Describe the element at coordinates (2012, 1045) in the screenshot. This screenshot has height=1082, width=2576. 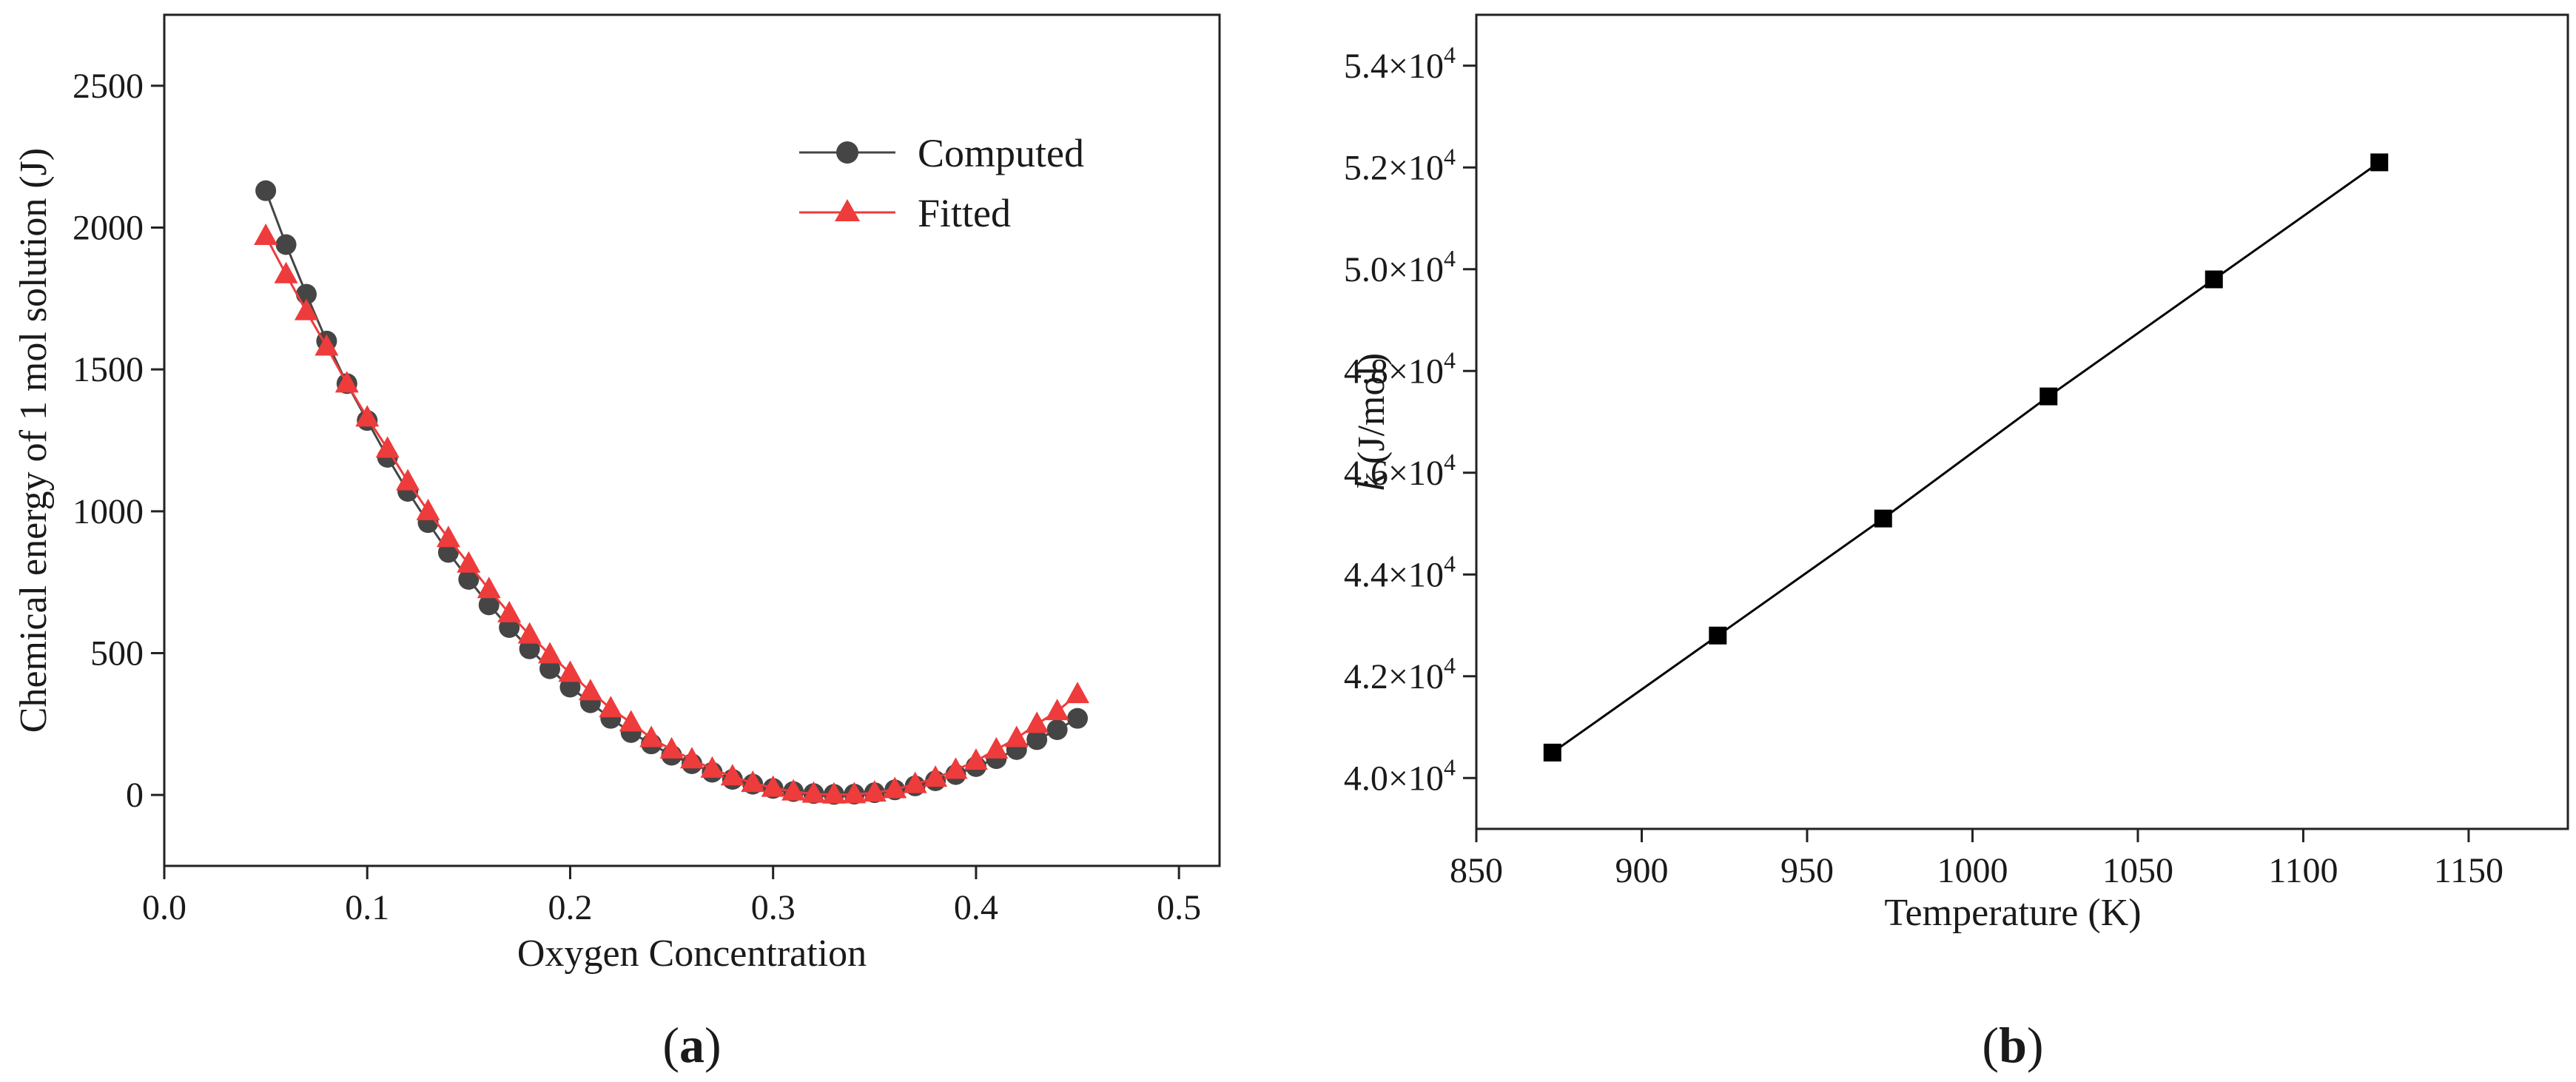
I see `panel-label-b: (b)` at that location.